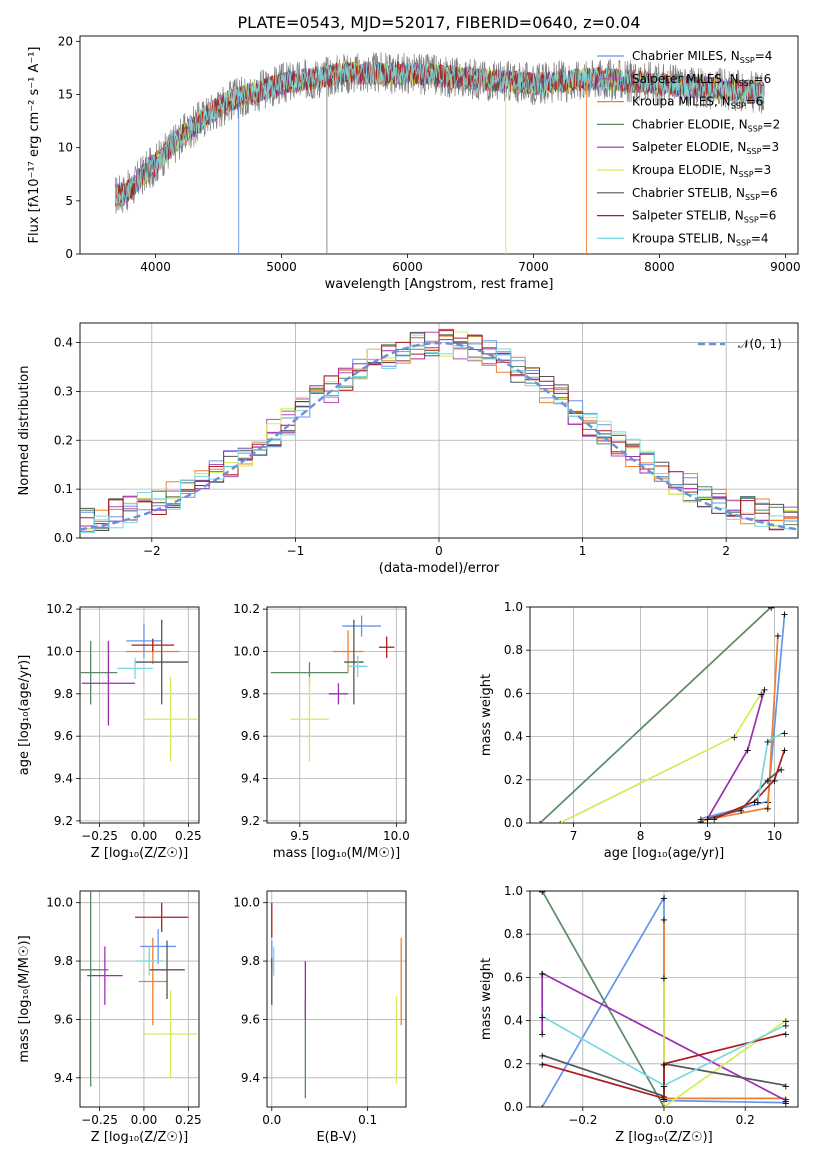  Describe the element at coordinates (65, 41) in the screenshot. I see `y-tick-label: 20` at that location.